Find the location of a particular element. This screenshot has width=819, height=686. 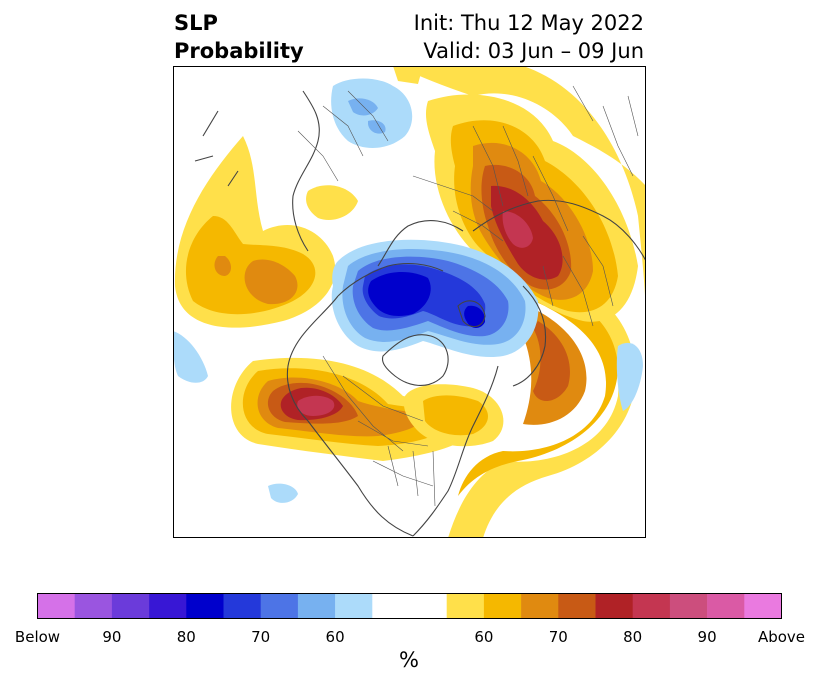

colorbar-frame is located at coordinates (409, 606).